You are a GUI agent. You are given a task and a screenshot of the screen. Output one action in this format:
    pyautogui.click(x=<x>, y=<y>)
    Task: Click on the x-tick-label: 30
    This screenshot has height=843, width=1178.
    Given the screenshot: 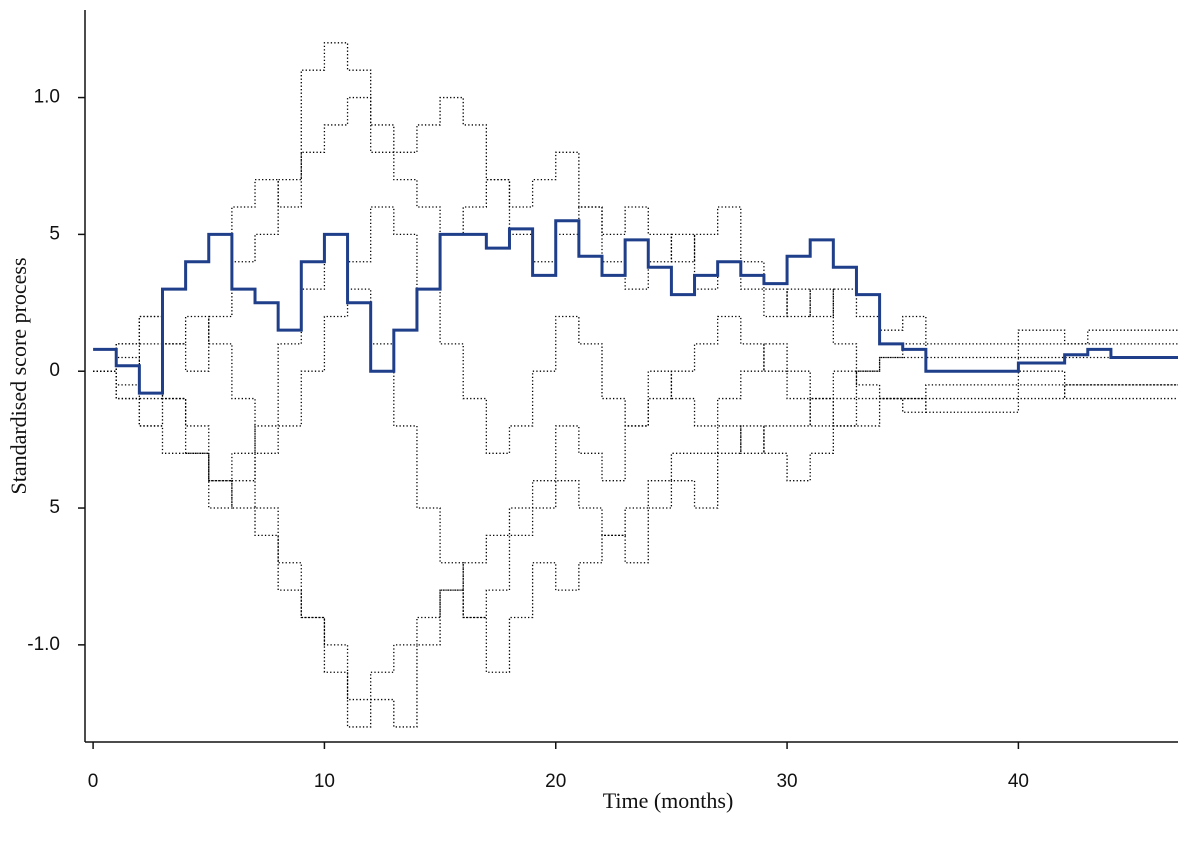 What is the action you would take?
    pyautogui.click(x=786, y=781)
    